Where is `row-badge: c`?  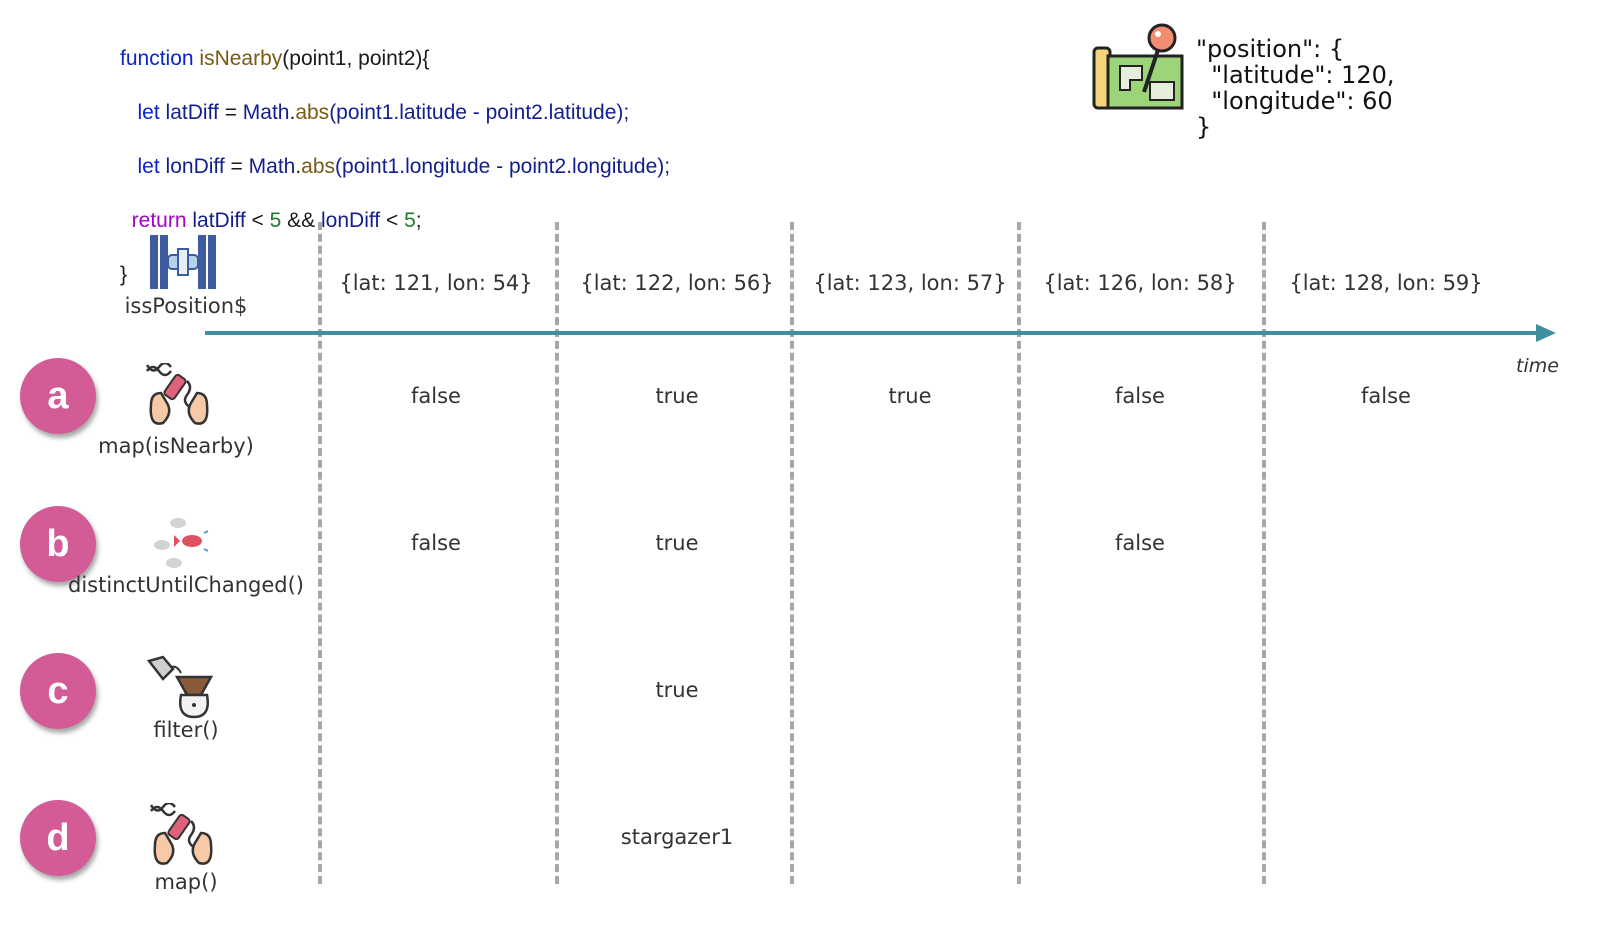 row-badge: c is located at coordinates (58, 691).